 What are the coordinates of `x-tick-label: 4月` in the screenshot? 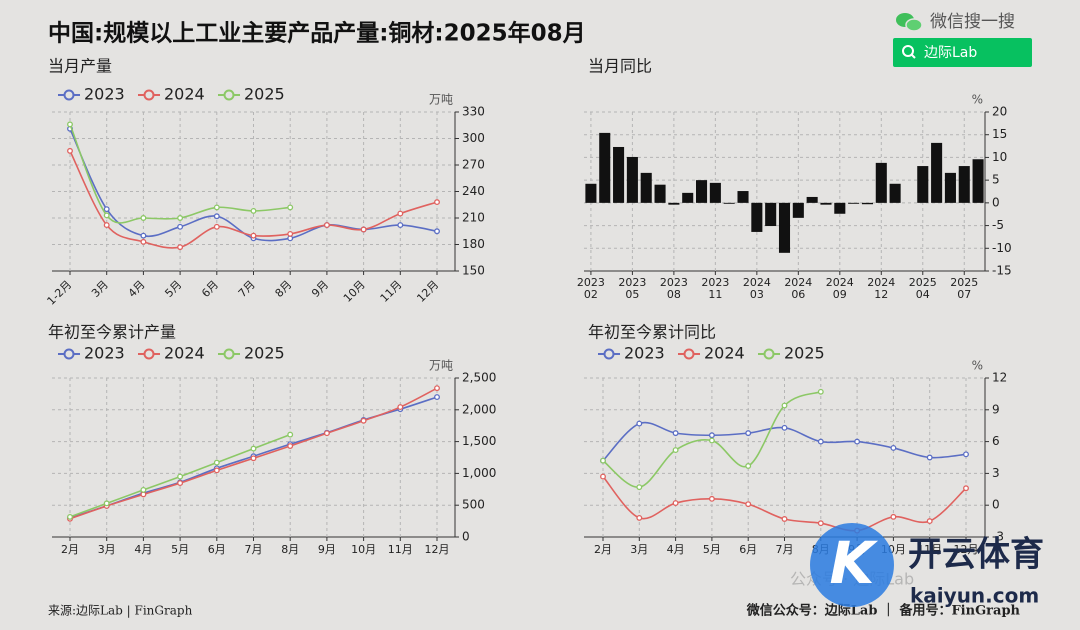 It's located at (143, 549).